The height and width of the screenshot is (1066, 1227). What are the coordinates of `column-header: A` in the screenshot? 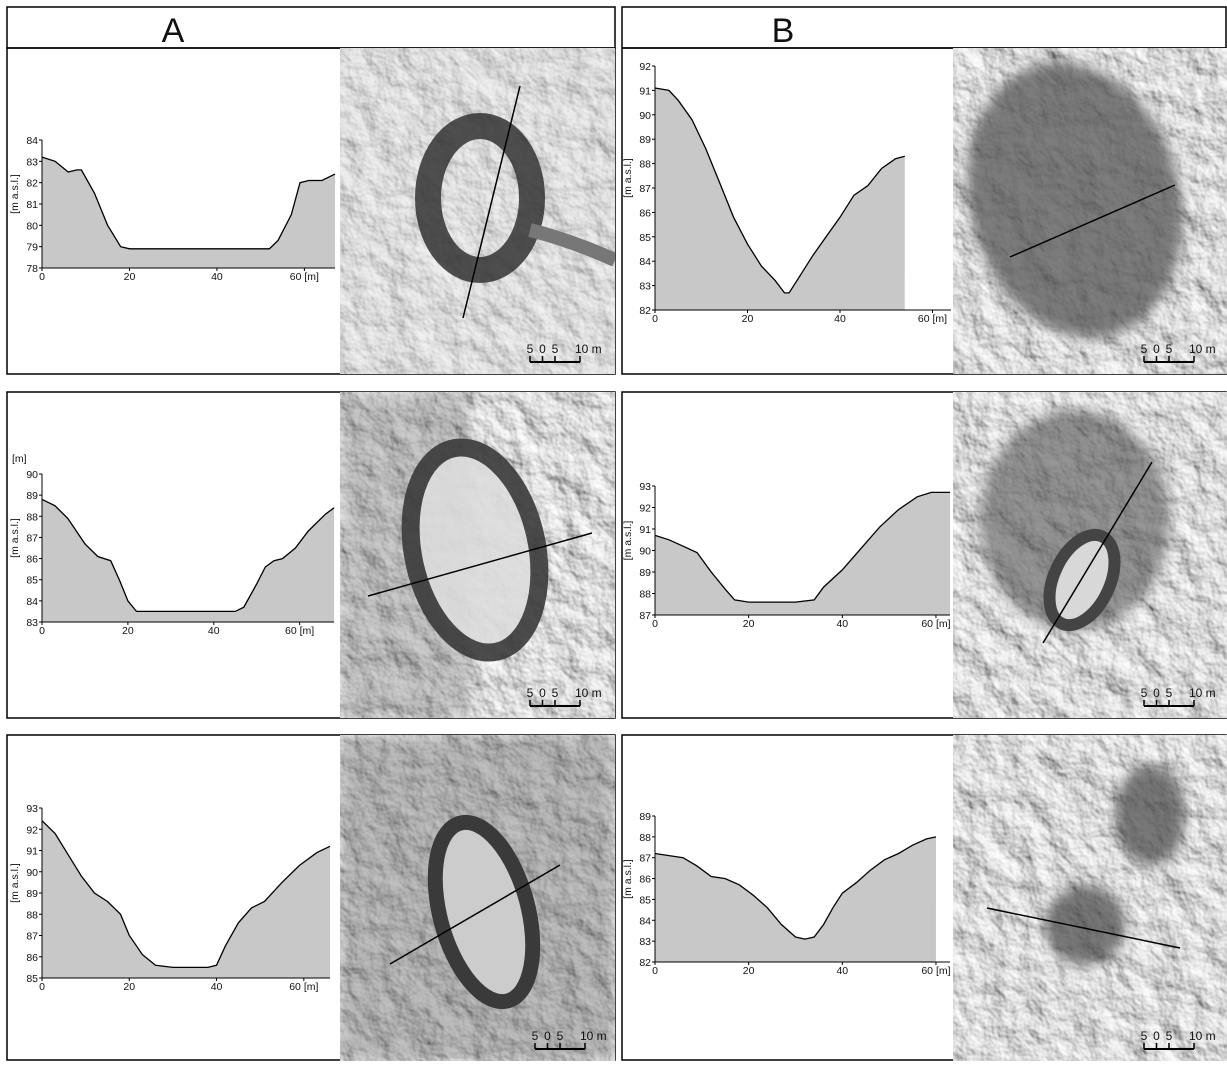 It's located at (173, 31).